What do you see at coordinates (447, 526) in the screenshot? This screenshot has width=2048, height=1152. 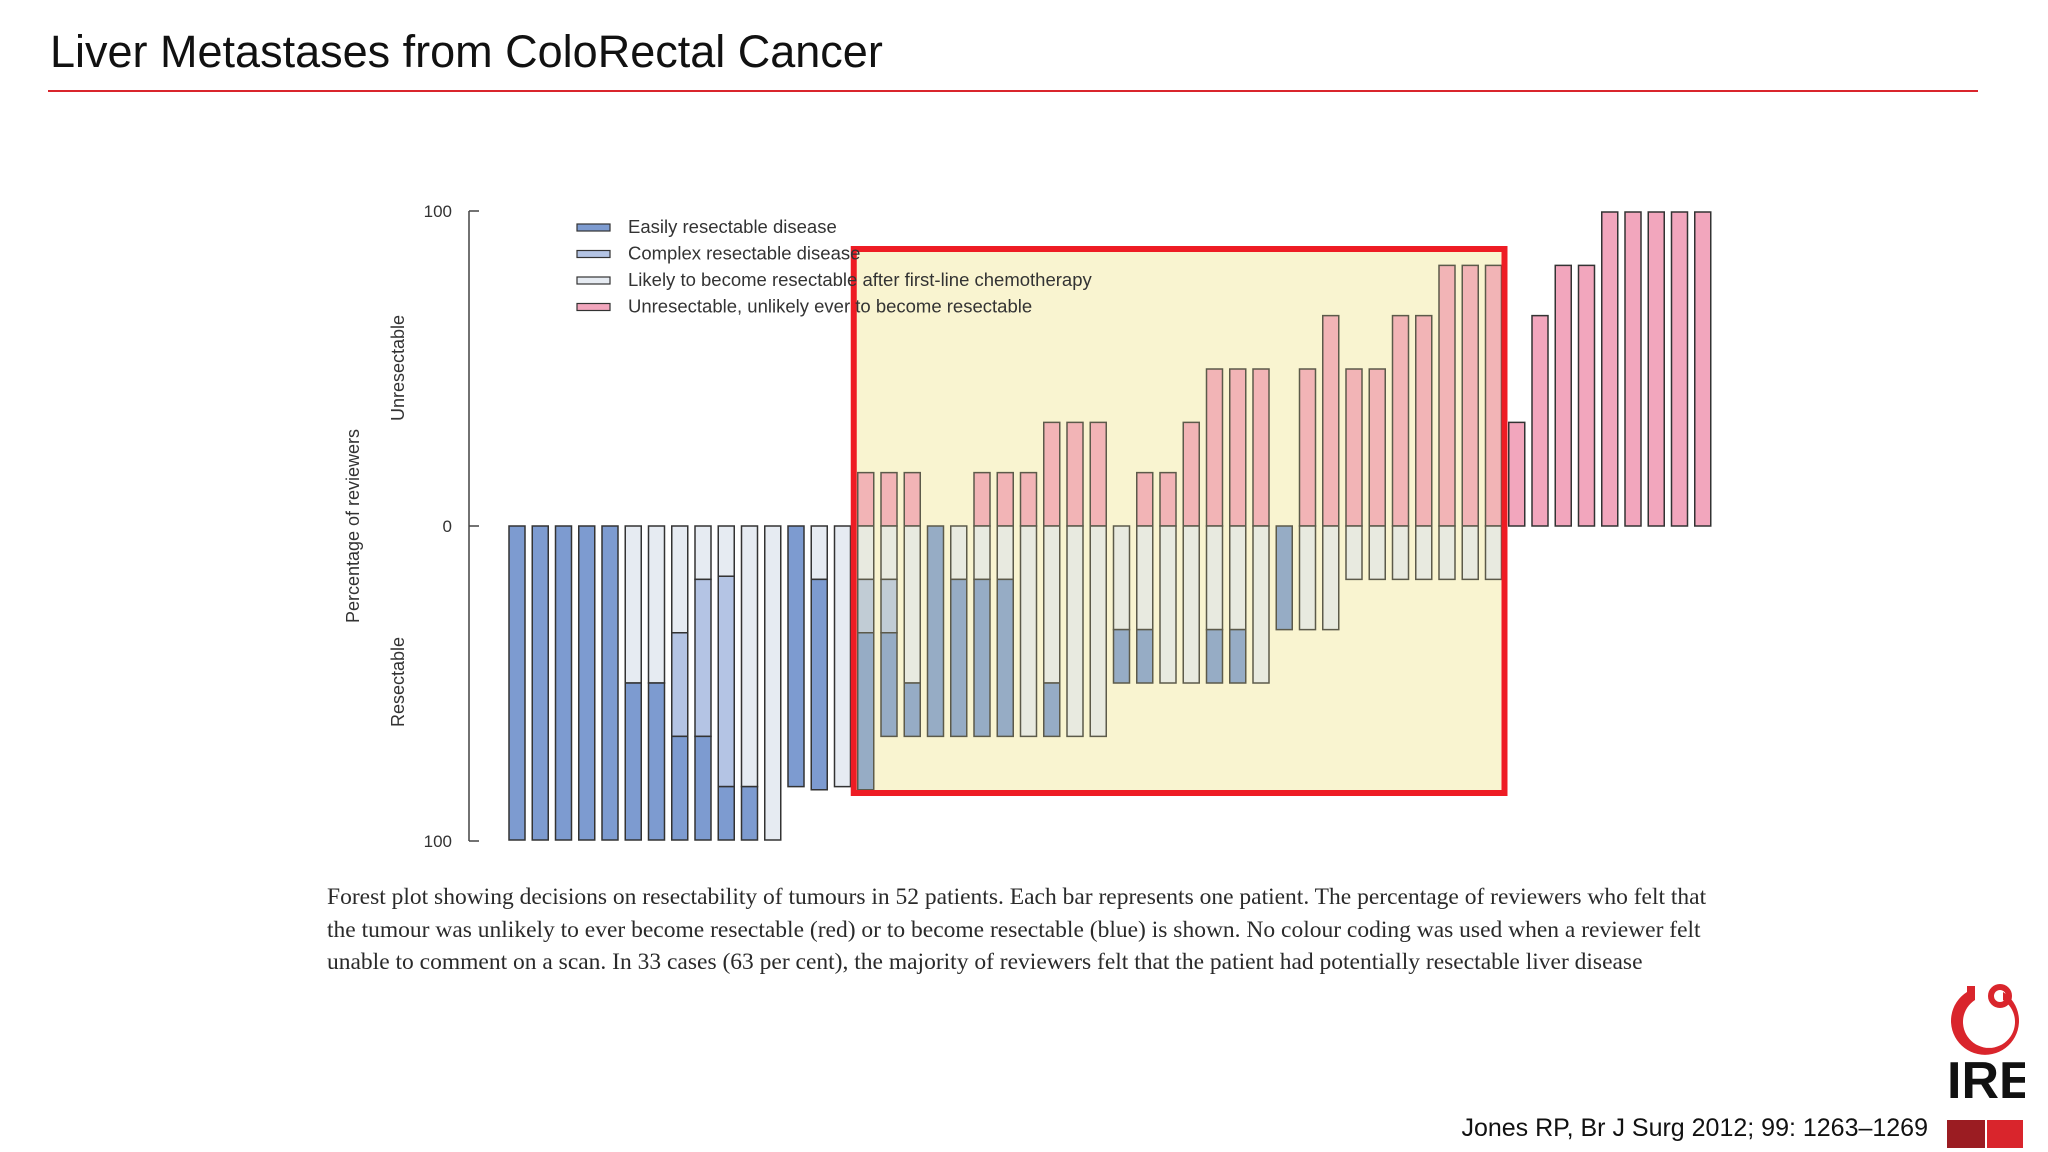 I see `y-tick-label: 0` at bounding box center [447, 526].